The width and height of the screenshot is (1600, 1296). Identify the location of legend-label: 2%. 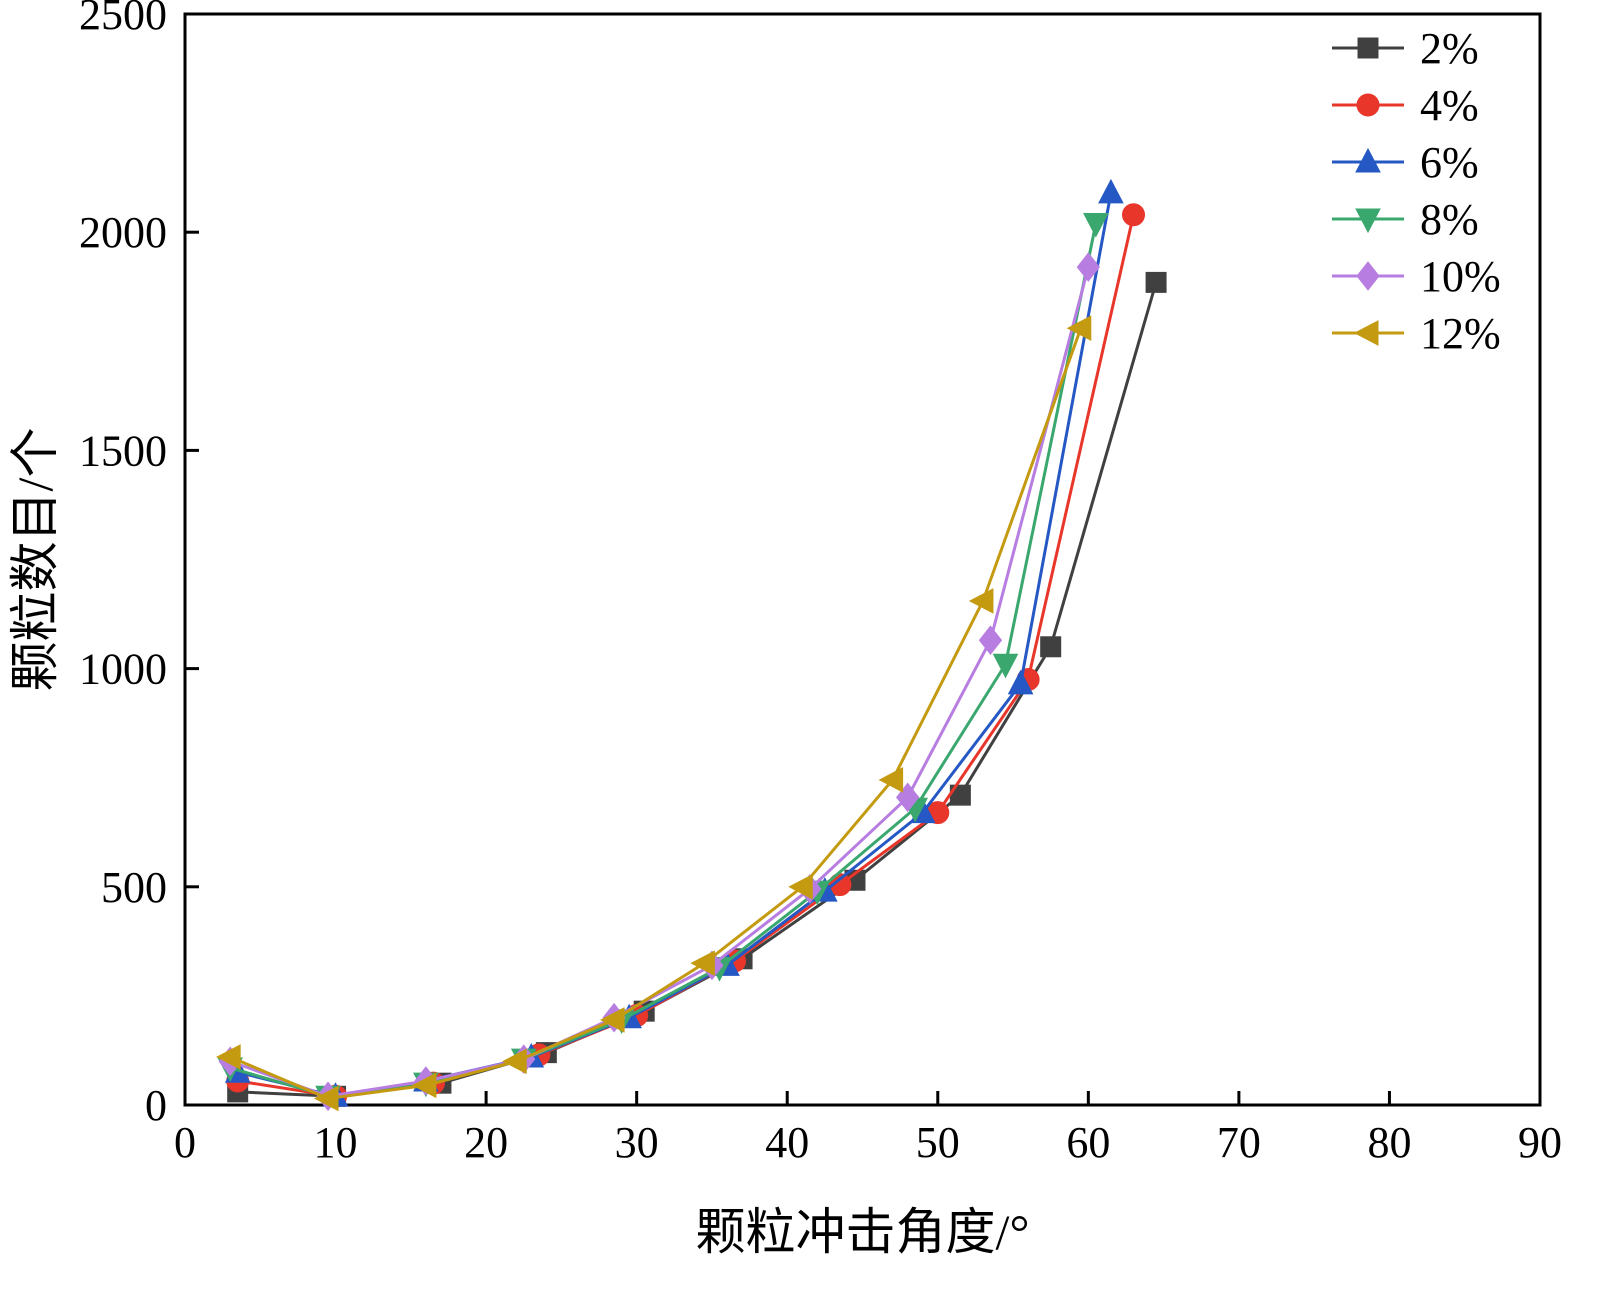
(1449, 48).